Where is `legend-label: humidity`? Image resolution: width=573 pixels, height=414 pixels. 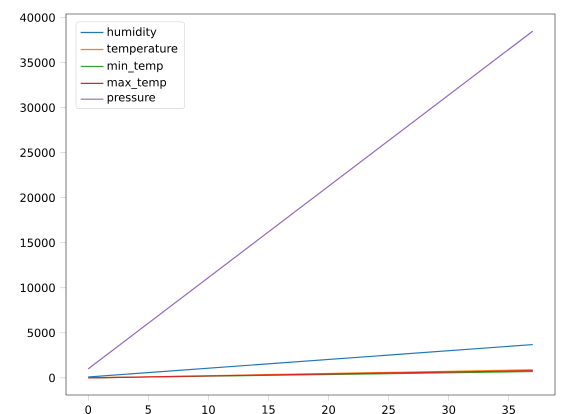
legend-label: humidity is located at coordinates (132, 32).